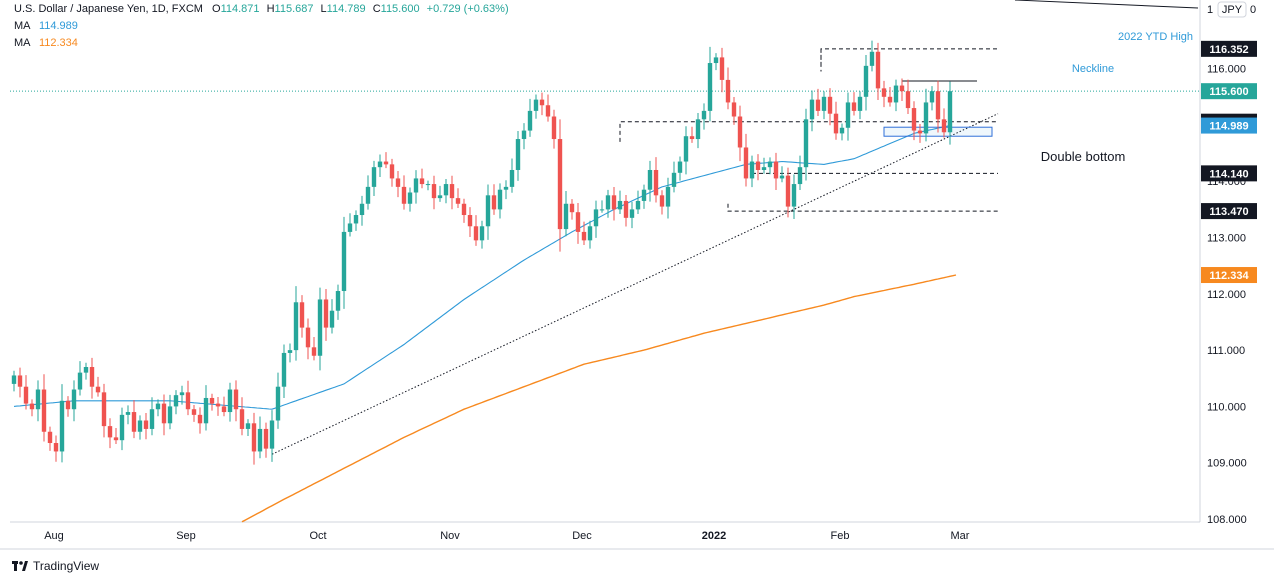  What do you see at coordinates (1117, 97) in the screenshot?
I see `annotations: 2022 YTD High Neckline Double bottom` at bounding box center [1117, 97].